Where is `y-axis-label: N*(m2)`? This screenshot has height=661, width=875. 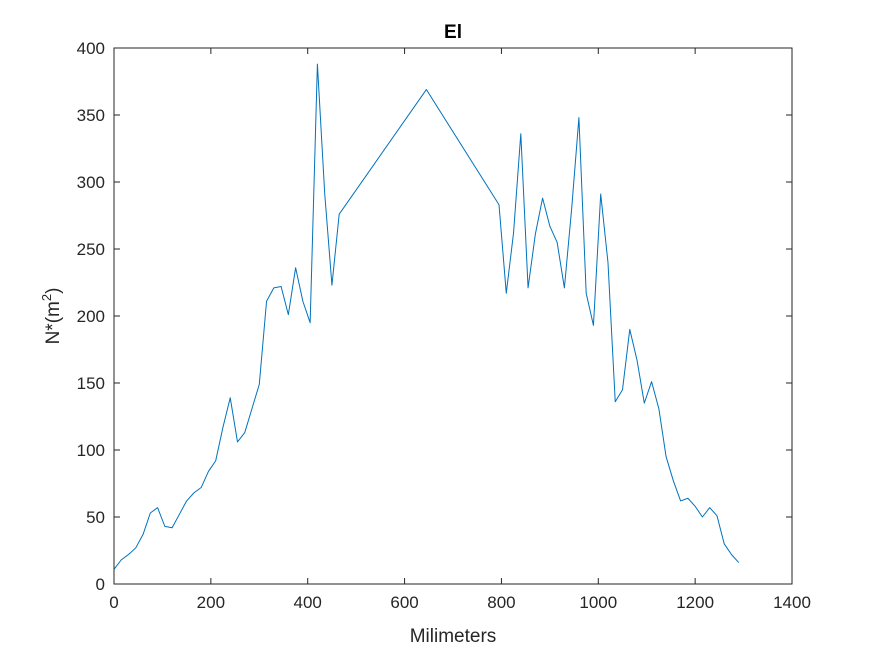
y-axis-label: N*(m2) is located at coordinates (51, 316).